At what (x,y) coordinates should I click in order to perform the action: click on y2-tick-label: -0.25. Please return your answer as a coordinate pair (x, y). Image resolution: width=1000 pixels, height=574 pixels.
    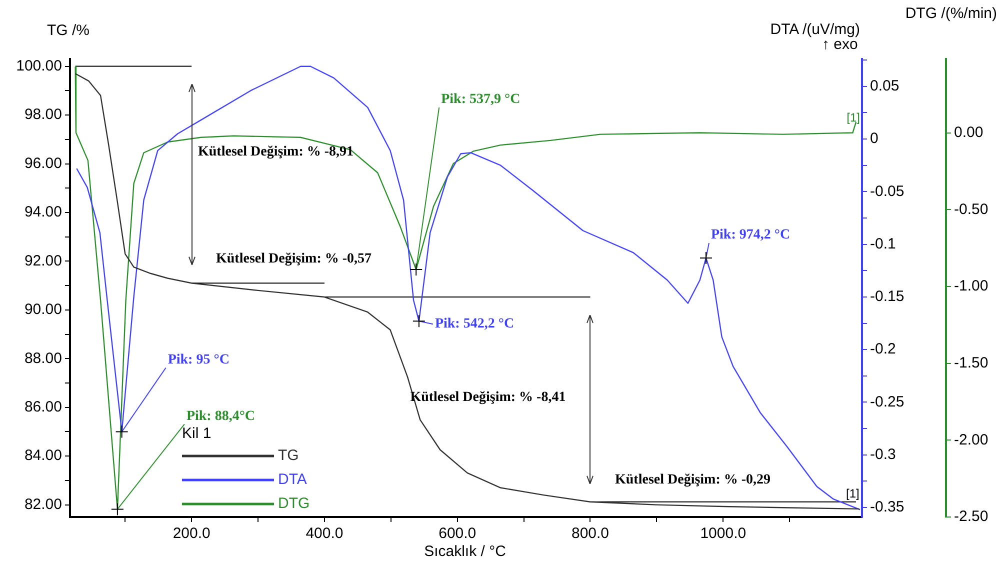
    Looking at the image, I should click on (887, 401).